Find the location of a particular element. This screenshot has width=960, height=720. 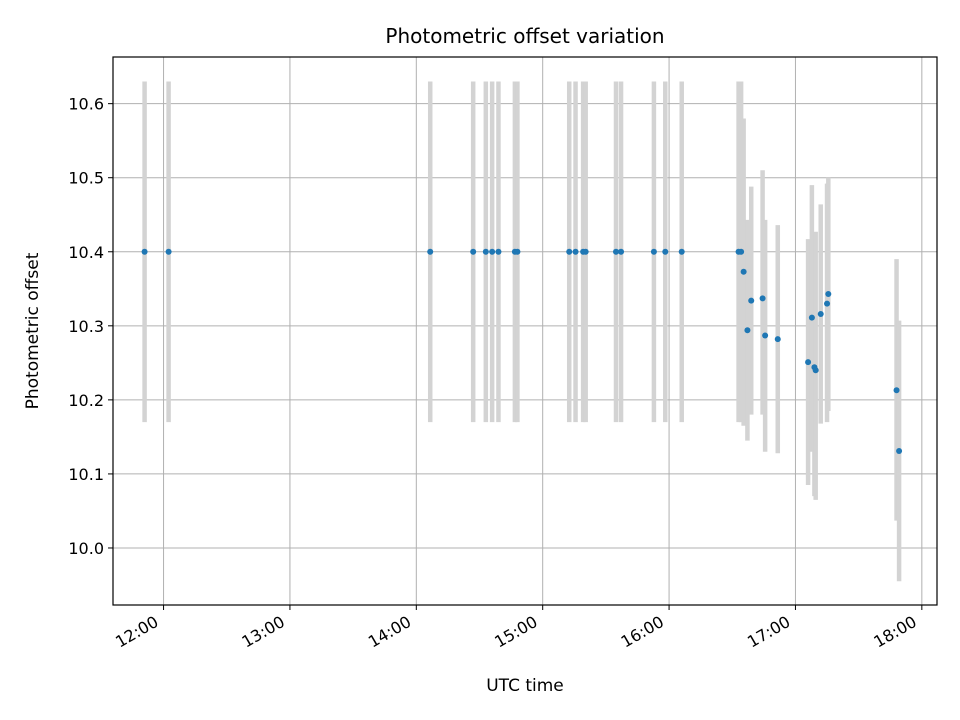

y-axis-label: Photometric offset is located at coordinates (33, 330).